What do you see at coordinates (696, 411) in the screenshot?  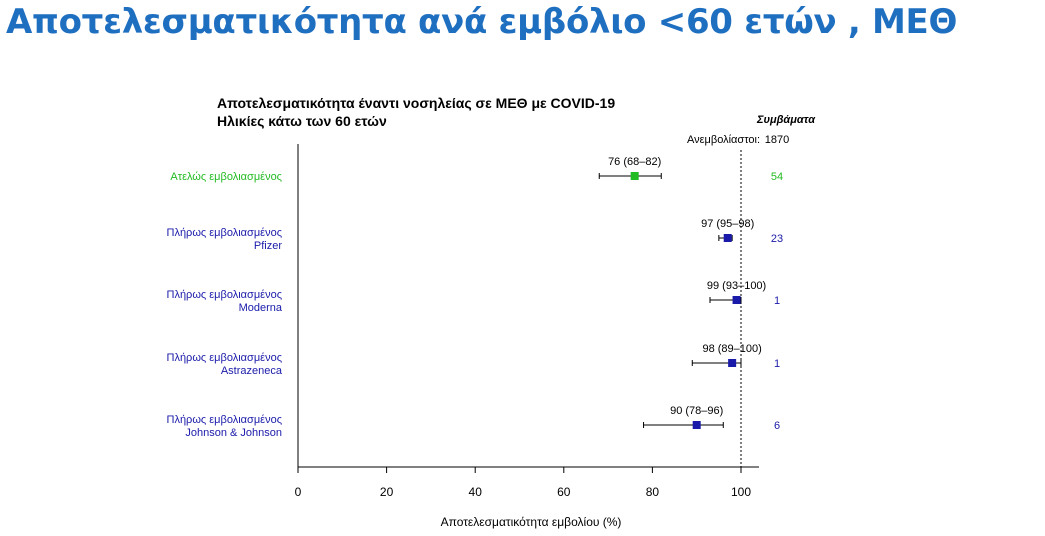 I see `ci-text: 90 (78–96)` at bounding box center [696, 411].